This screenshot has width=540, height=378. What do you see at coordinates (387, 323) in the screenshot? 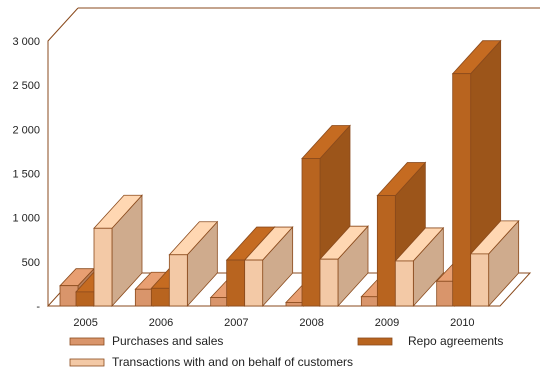
I see `x-tick-label: 2009` at bounding box center [387, 323].